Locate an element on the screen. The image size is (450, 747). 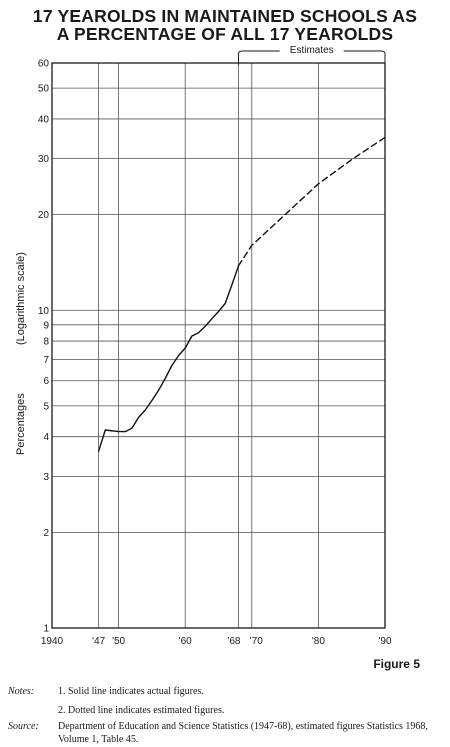
notes-label: Notes: is located at coordinates (21, 691).